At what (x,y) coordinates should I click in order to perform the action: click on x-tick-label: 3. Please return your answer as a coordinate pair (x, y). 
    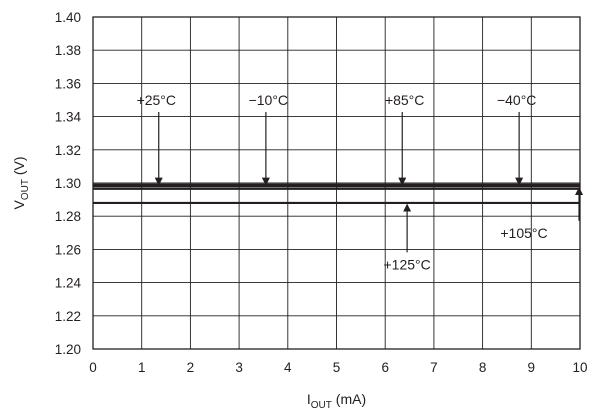
    Looking at the image, I should click on (239, 367).